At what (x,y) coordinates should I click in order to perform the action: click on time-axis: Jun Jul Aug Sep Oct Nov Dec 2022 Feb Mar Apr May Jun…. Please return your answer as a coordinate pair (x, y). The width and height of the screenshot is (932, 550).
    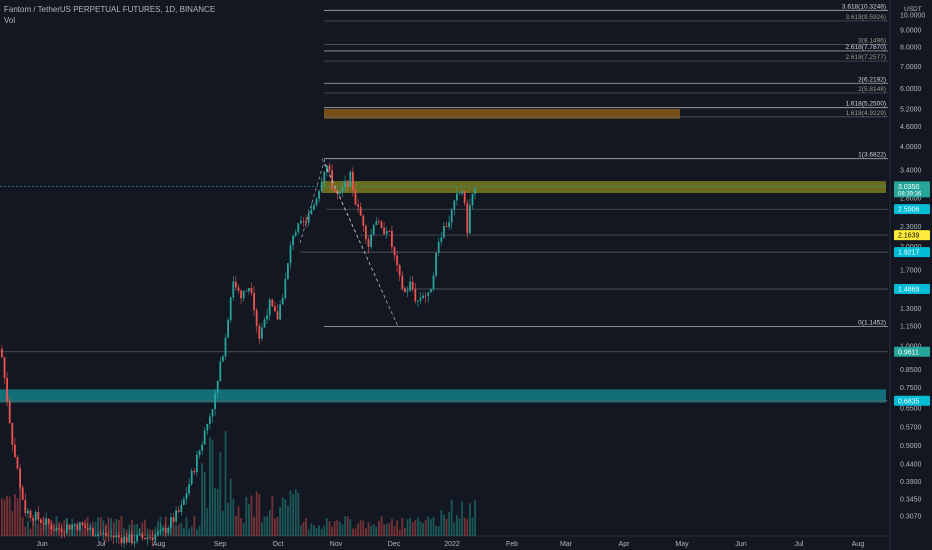
    Looking at the image, I should click on (450, 544).